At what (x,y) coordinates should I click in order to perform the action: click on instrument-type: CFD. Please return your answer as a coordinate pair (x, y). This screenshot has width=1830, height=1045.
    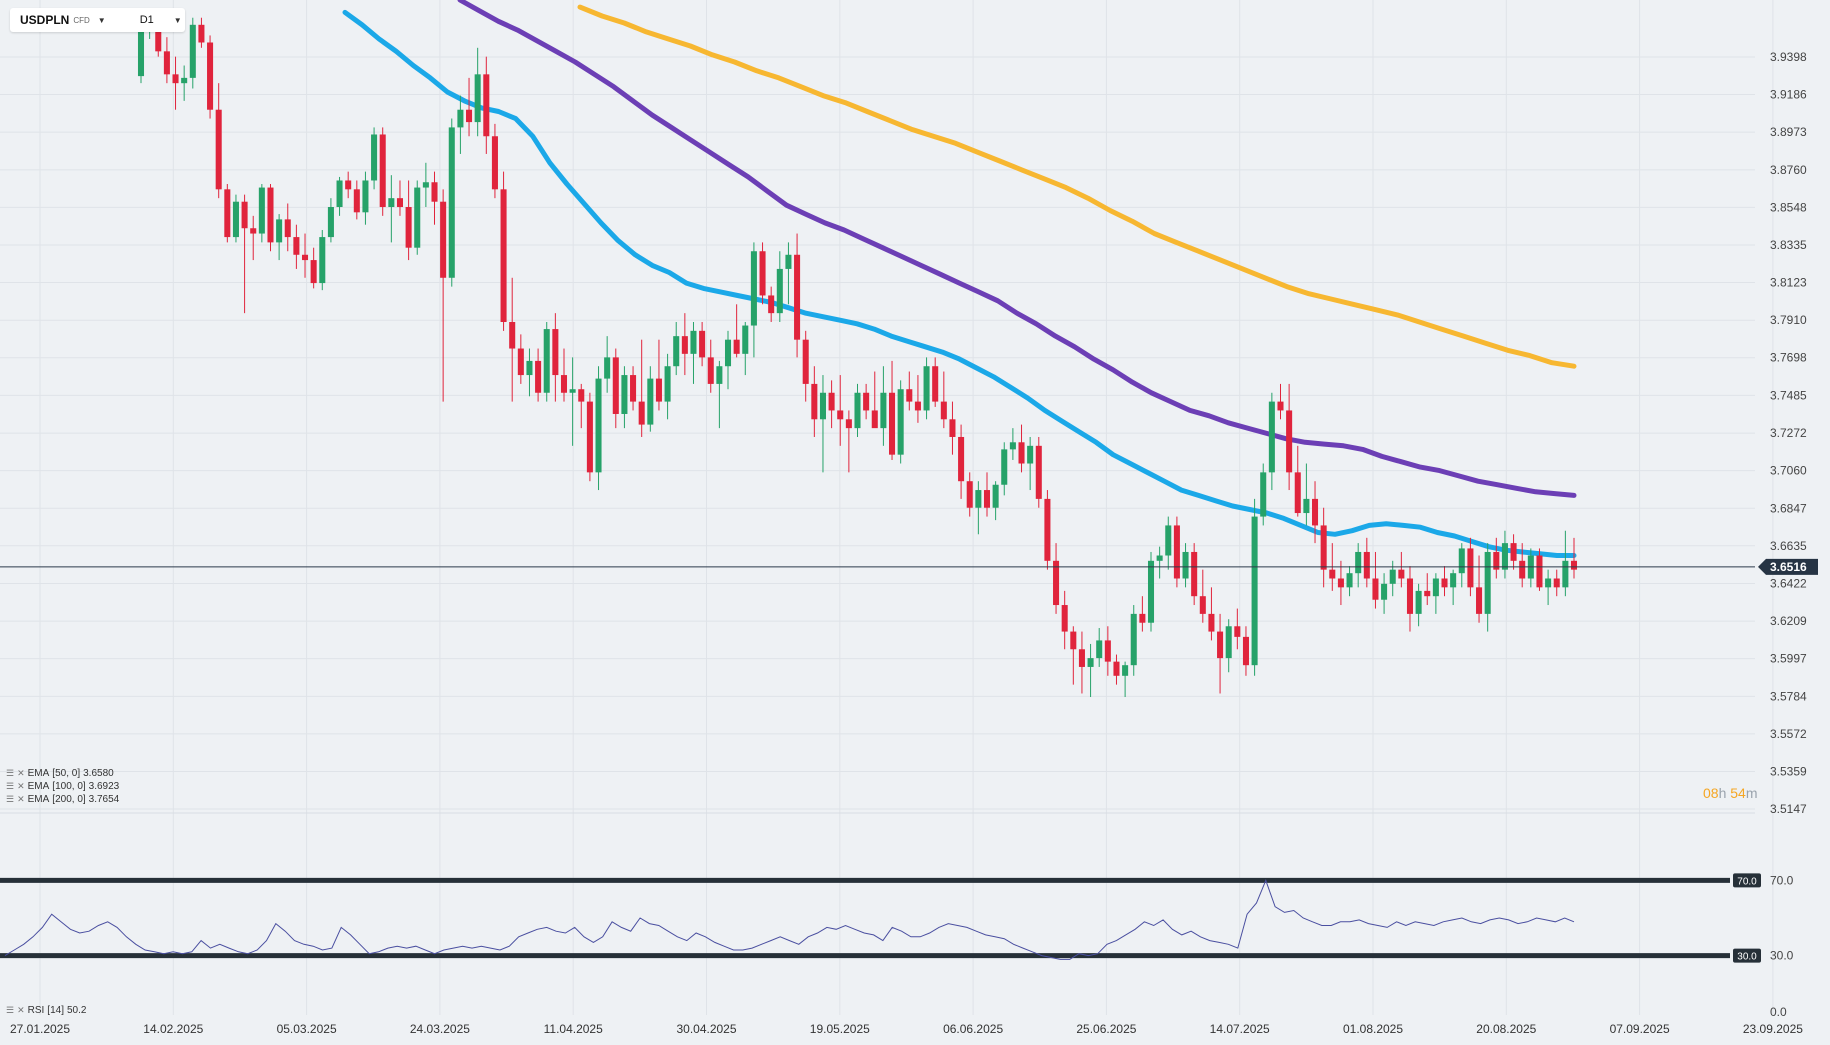
    Looking at the image, I should click on (81, 20).